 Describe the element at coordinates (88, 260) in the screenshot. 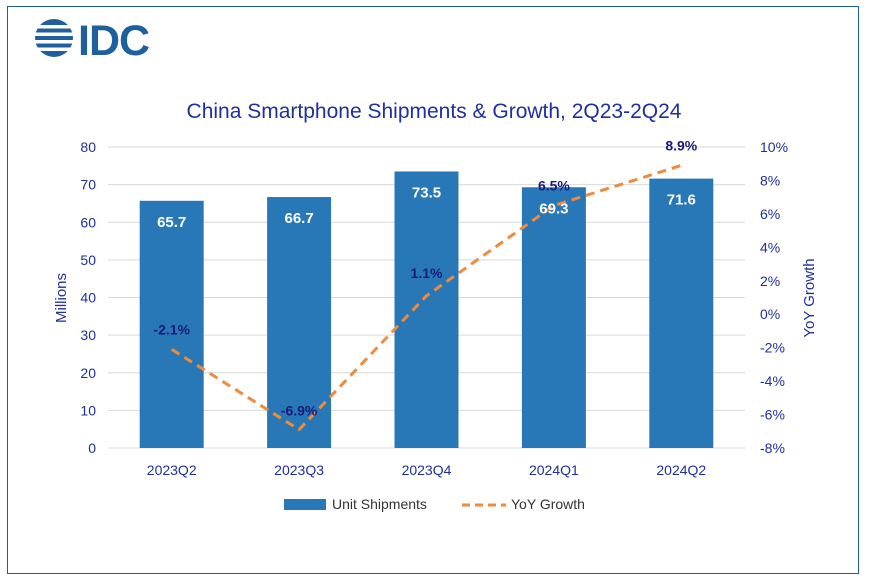

I see `y-tick-label: 50` at that location.